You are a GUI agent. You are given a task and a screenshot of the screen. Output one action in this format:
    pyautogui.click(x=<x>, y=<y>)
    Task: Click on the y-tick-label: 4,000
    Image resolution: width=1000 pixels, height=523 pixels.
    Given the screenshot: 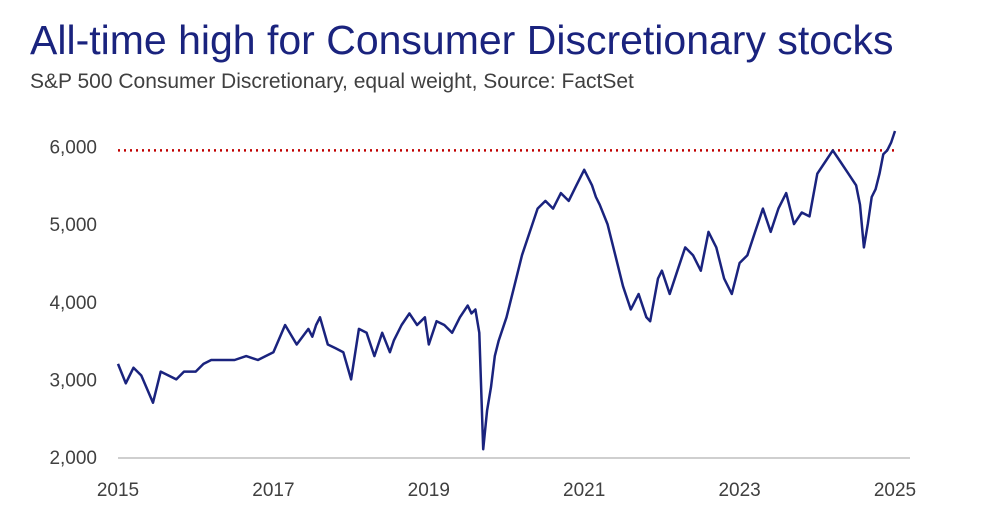 What is the action you would take?
    pyautogui.click(x=73, y=303)
    